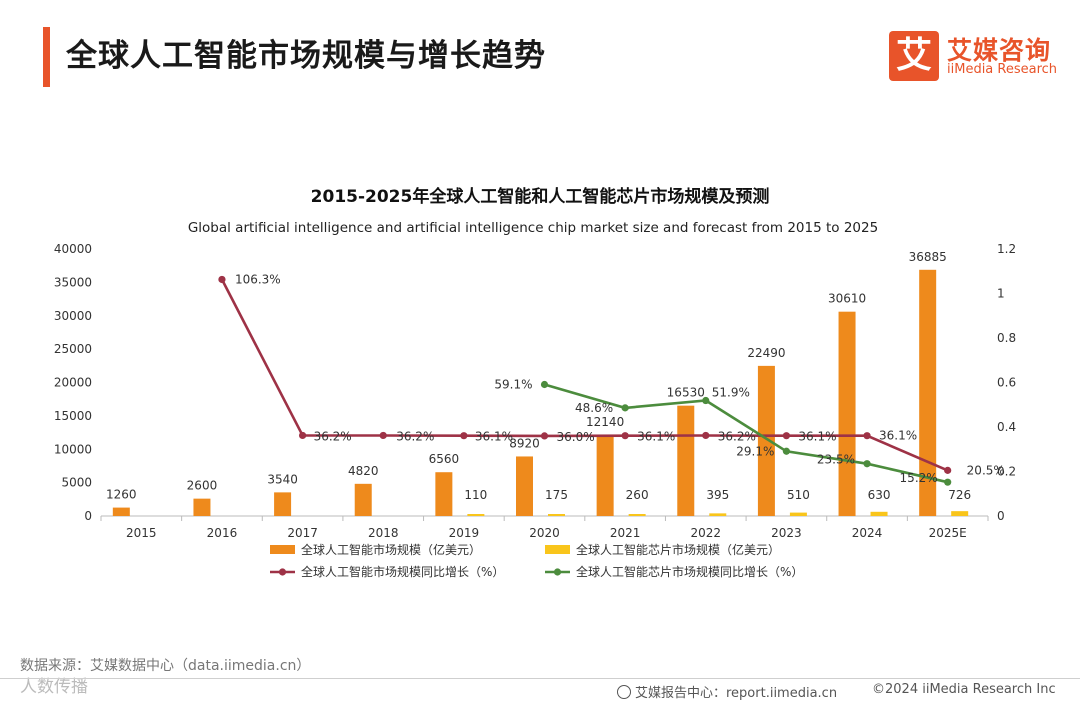 This screenshot has width=1080, height=702. I want to click on data-source: 数据来源：艾媒数据中心（data.iimedia.cn）, so click(165, 666).